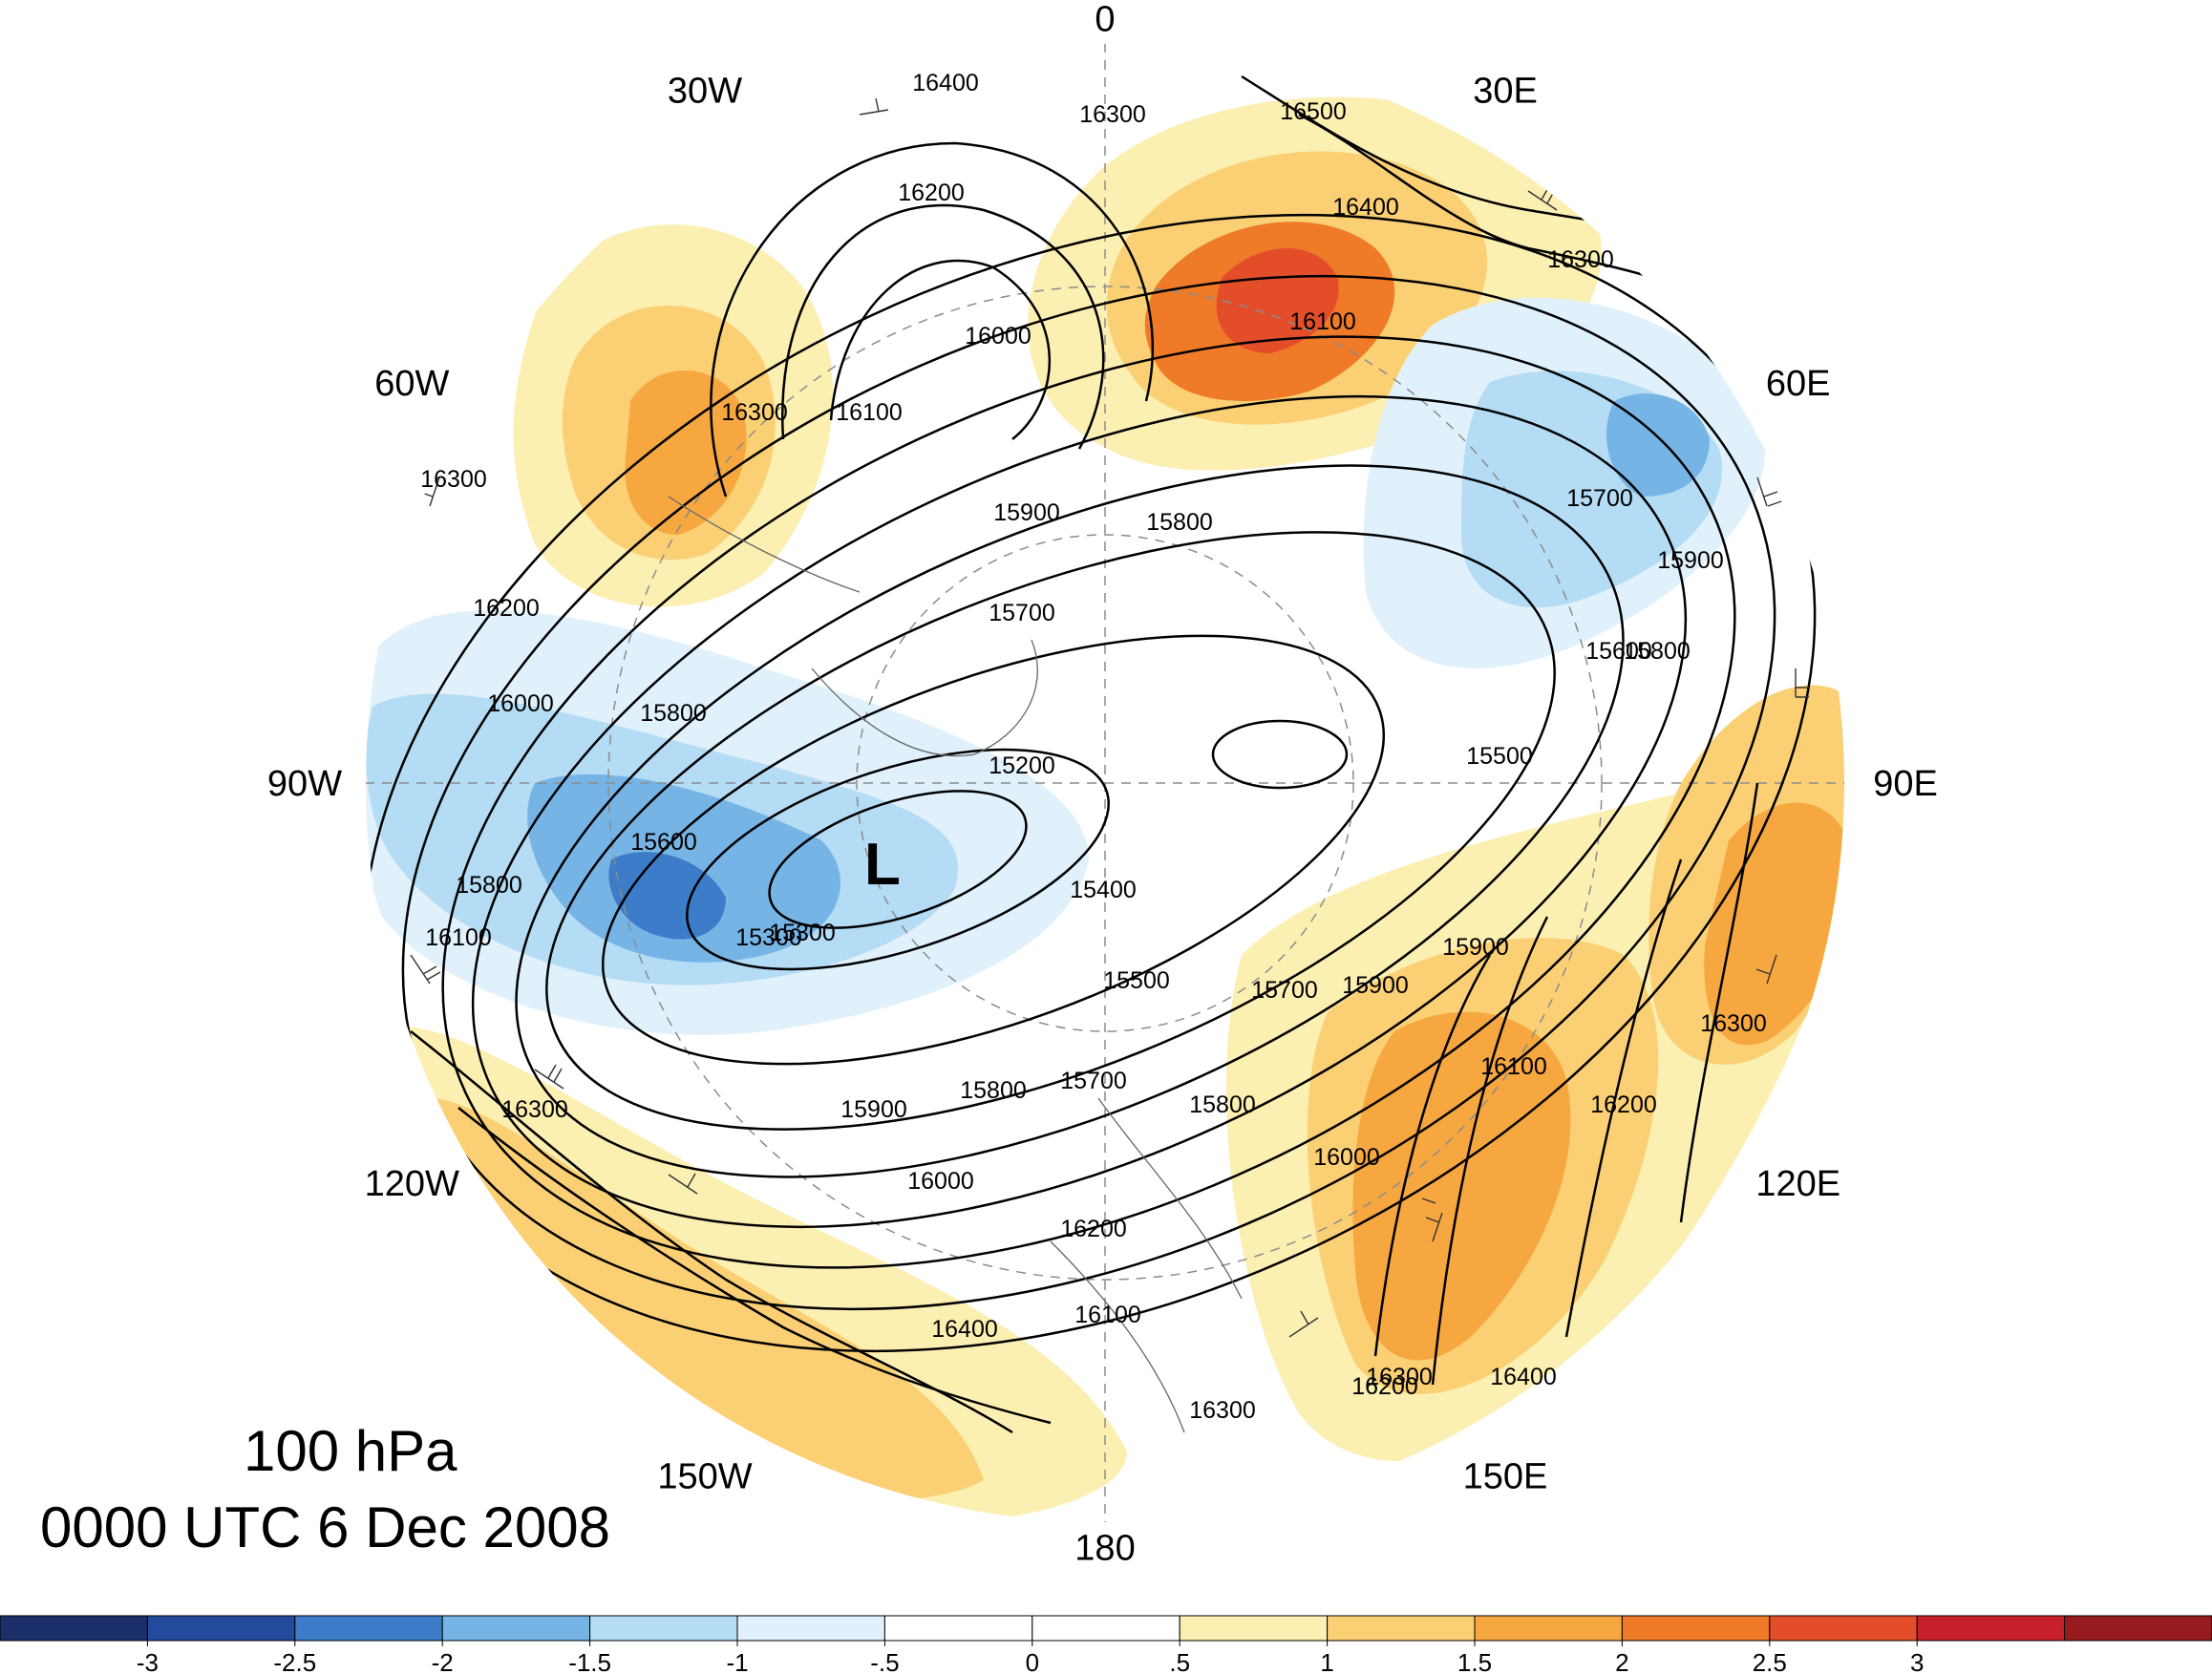 The width and height of the screenshot is (2212, 1674). What do you see at coordinates (589, 1661) in the screenshot?
I see `colorbar-label: -1.5` at bounding box center [589, 1661].